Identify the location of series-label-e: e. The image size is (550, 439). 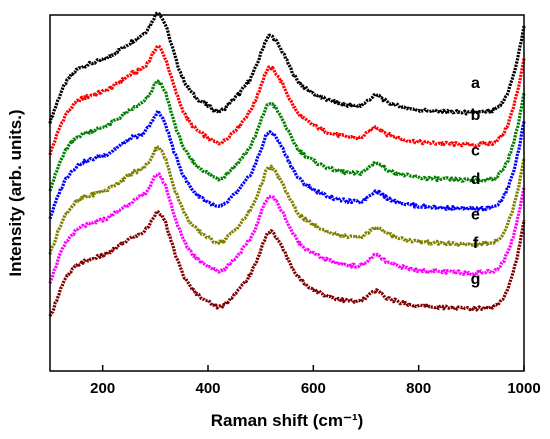
(475, 215).